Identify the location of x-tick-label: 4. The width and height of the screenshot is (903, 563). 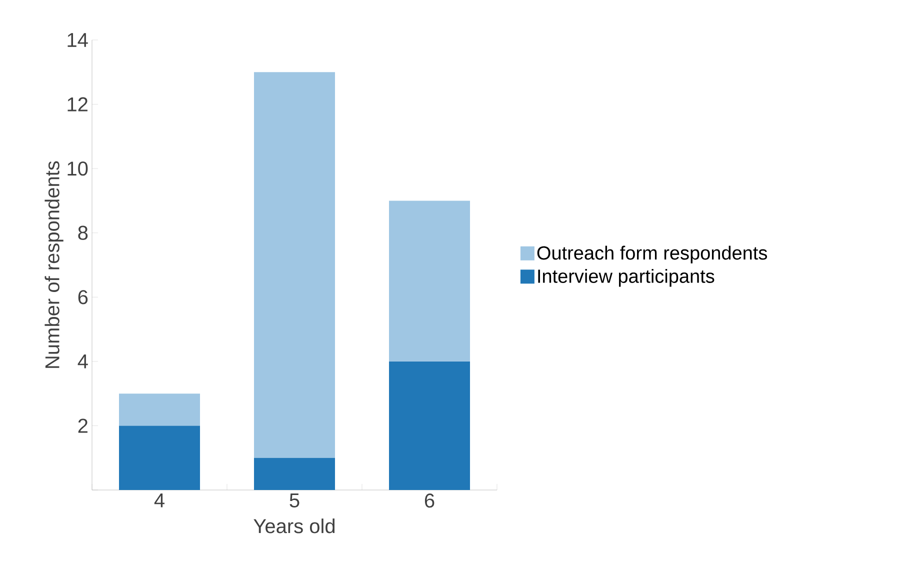
(159, 501).